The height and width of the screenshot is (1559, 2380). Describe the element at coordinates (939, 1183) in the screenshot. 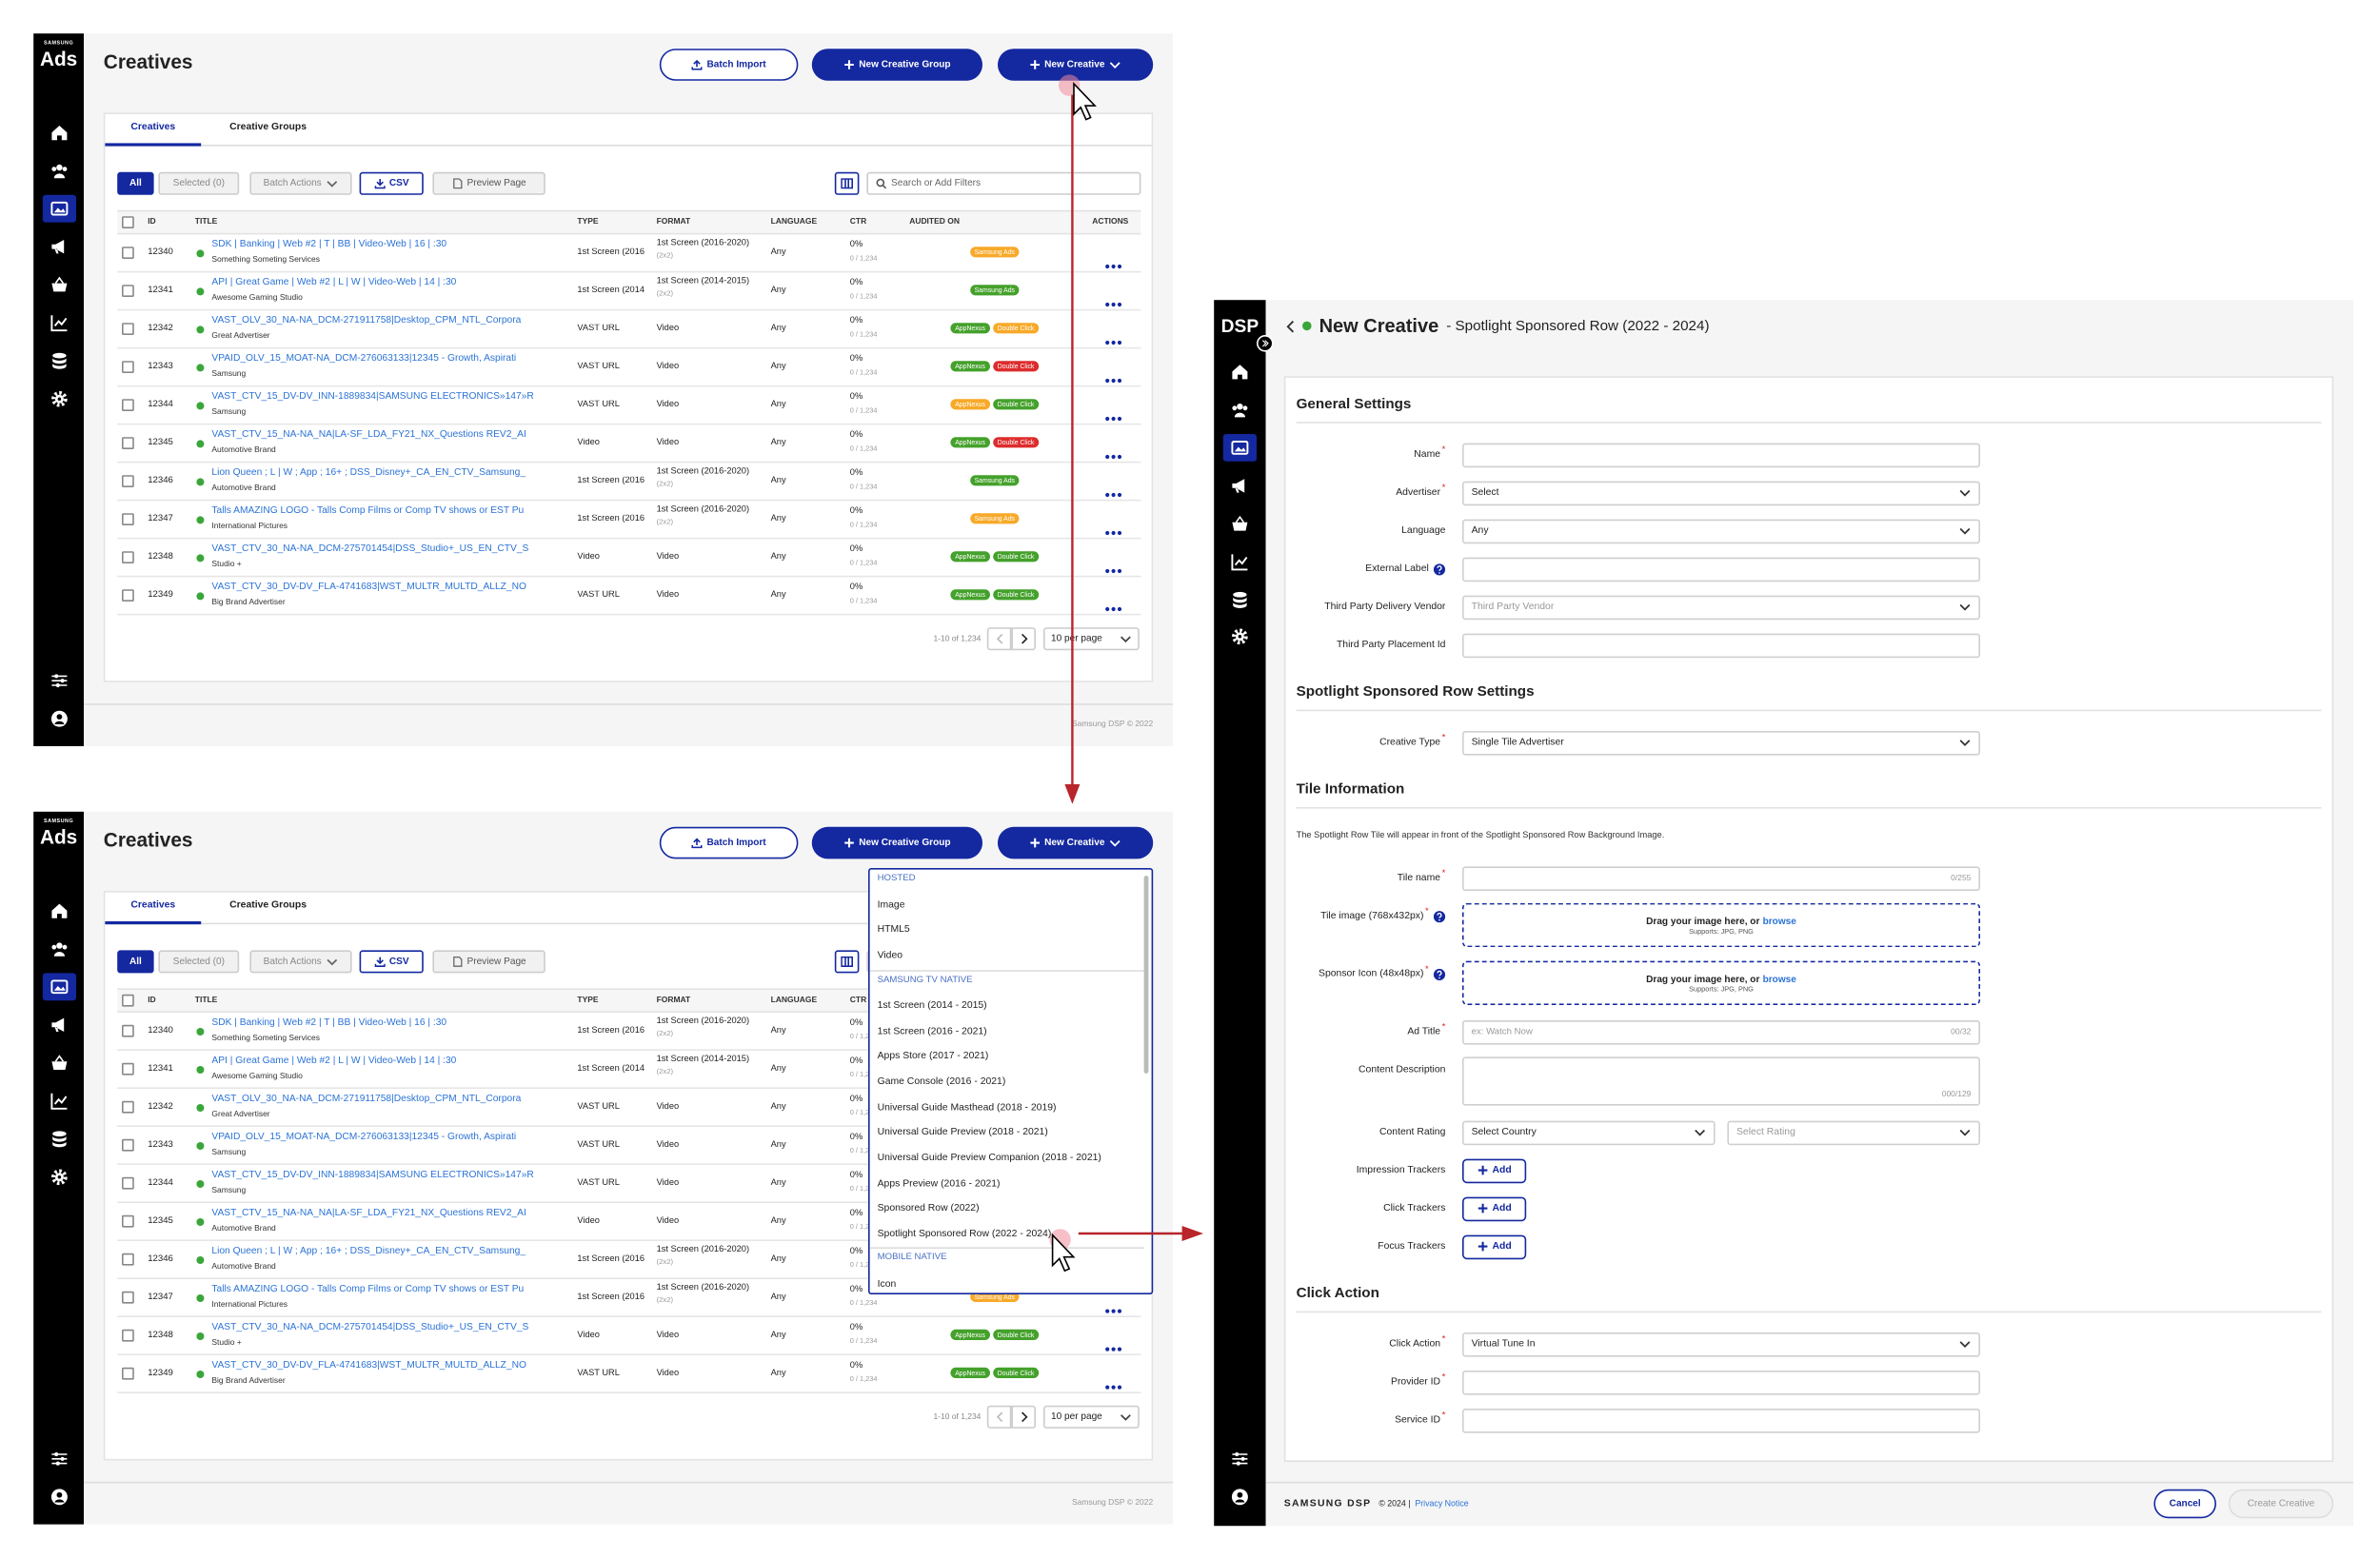

I see `menu-item: Apps Preview (2016 - 2021)` at that location.